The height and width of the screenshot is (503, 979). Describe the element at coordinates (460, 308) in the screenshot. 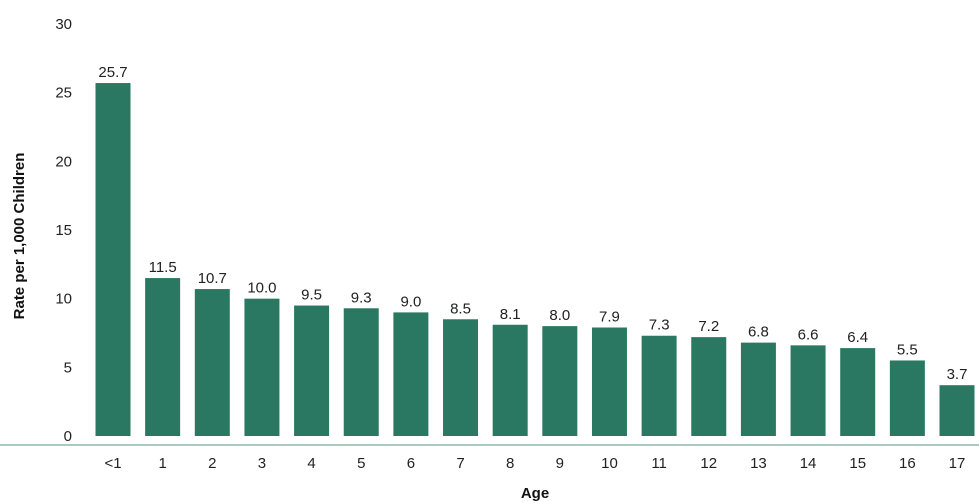

I see `data-label: 8.5` at that location.